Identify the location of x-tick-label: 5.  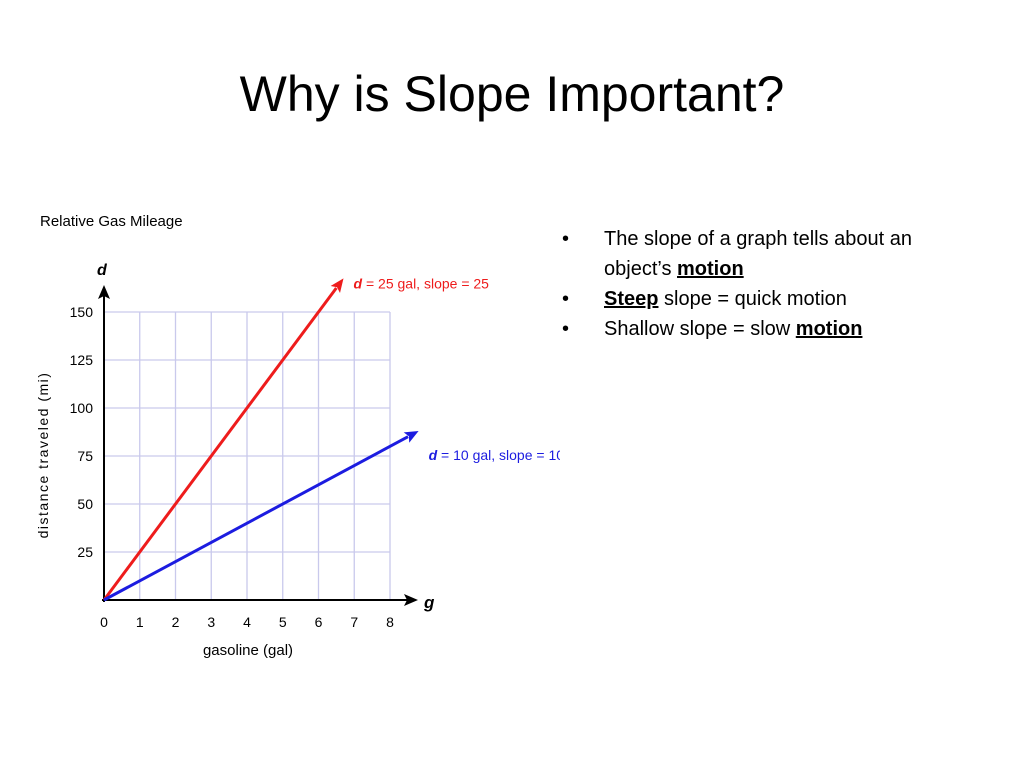
(283, 622).